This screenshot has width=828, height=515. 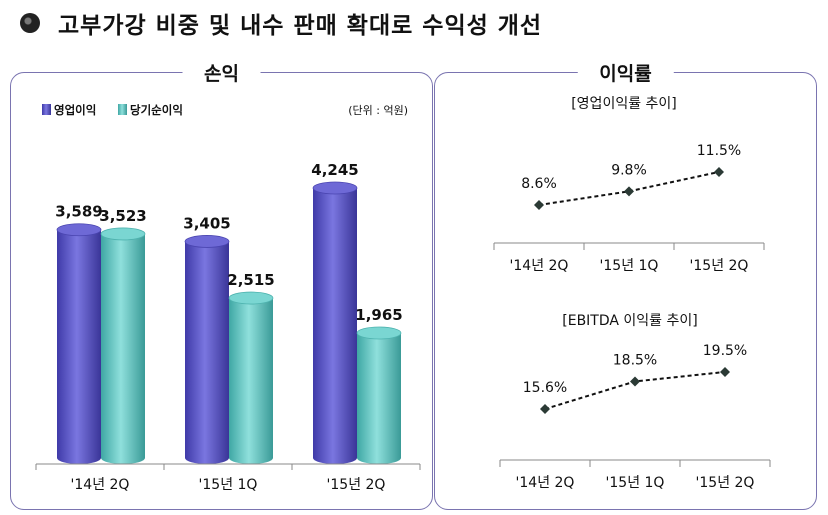 I want to click on legend-label-1: 당기순이익, so click(x=156, y=110).